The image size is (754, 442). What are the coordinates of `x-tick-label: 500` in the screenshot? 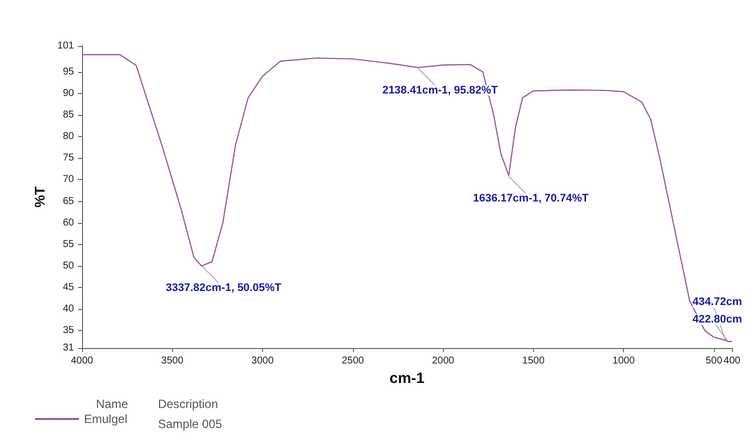 It's located at (714, 361).